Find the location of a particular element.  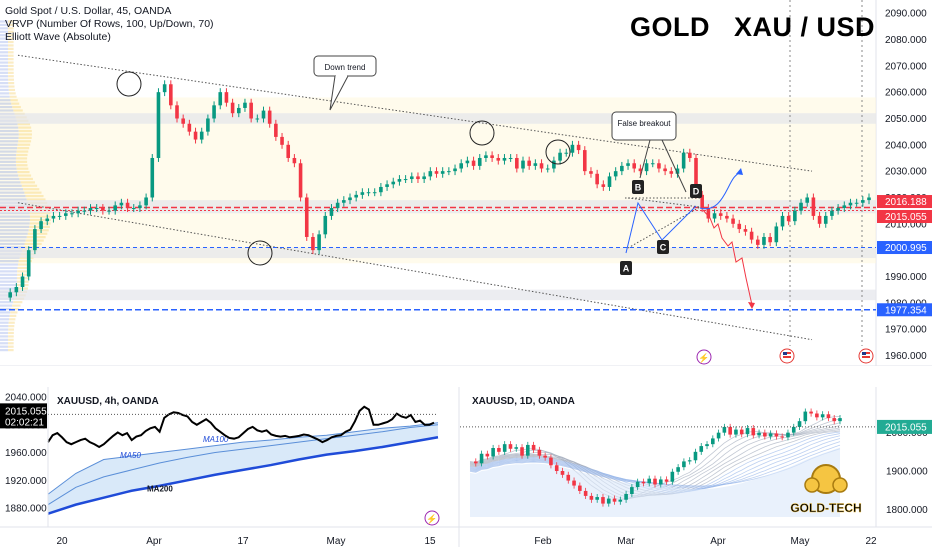

pivot-circle is located at coordinates (558, 152).